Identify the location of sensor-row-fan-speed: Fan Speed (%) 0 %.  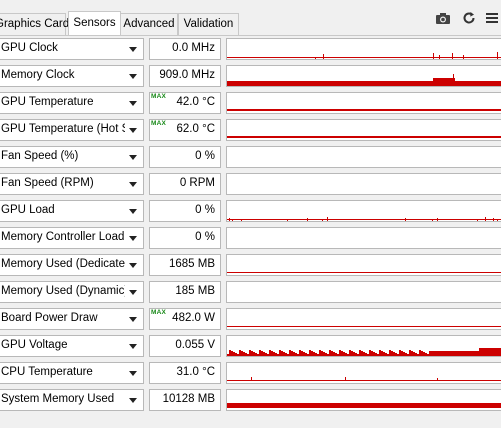
(250, 157).